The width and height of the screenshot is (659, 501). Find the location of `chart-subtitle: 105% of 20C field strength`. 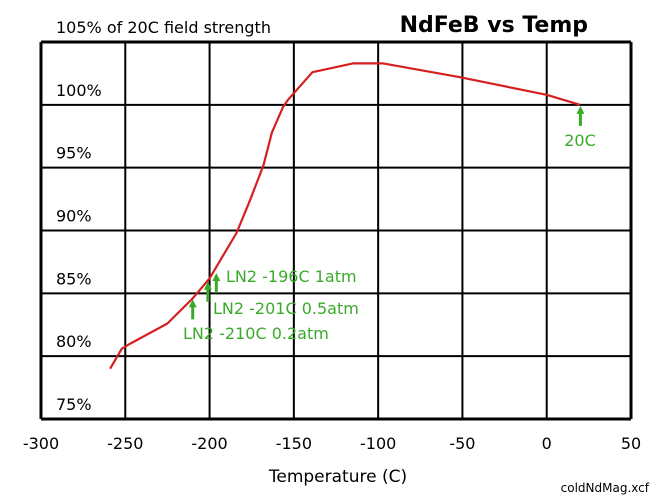

chart-subtitle: 105% of 20C field strength is located at coordinates (163, 27).